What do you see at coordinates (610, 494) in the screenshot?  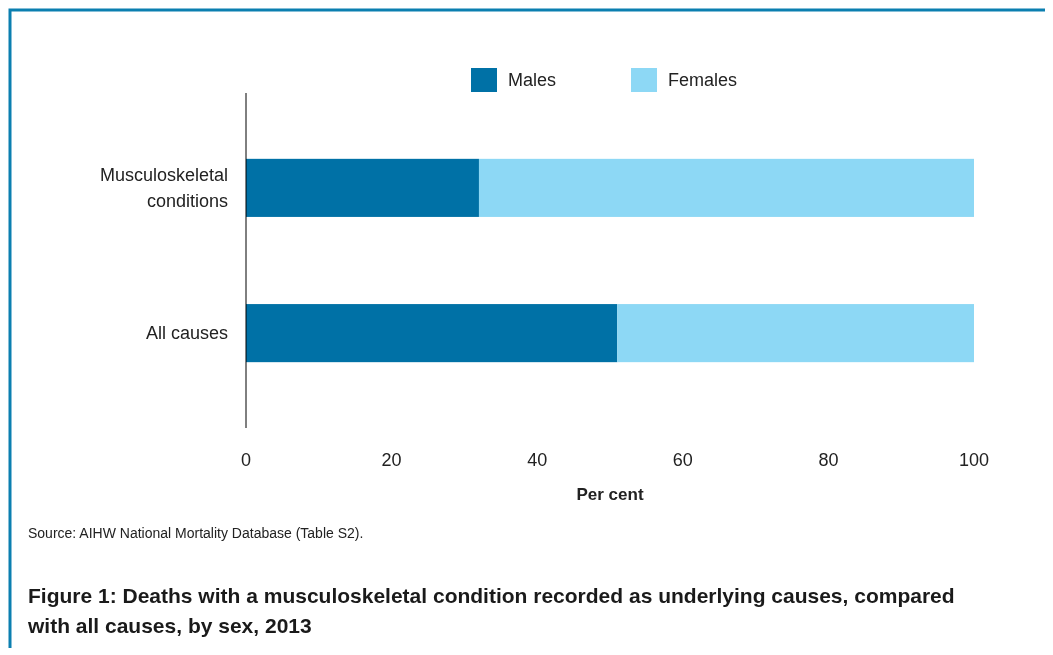 I see `x-axis-title: Per cent` at bounding box center [610, 494].